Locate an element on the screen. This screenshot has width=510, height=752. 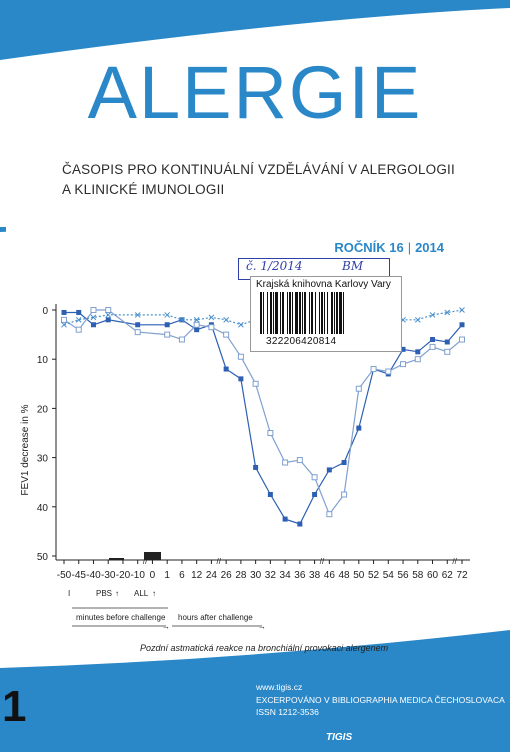
hours-arrow-icon: → is located at coordinates (262, 626).